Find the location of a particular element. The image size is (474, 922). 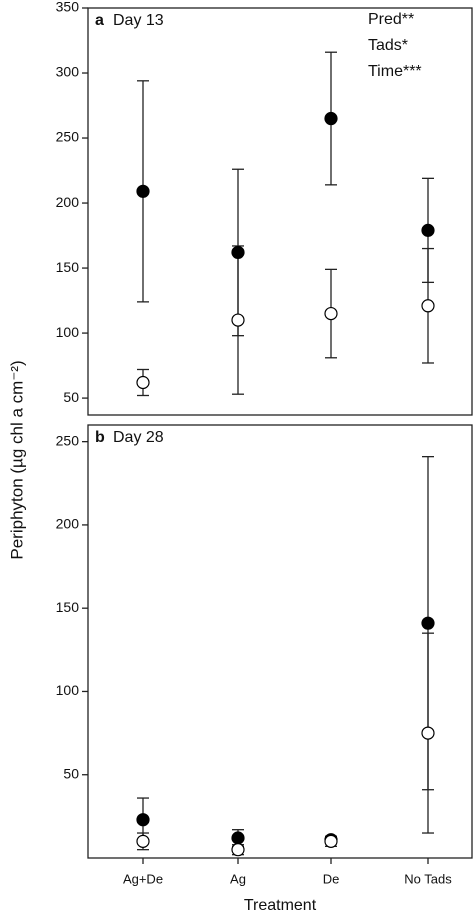

x-tick-label: Ag is located at coordinates (238, 878).